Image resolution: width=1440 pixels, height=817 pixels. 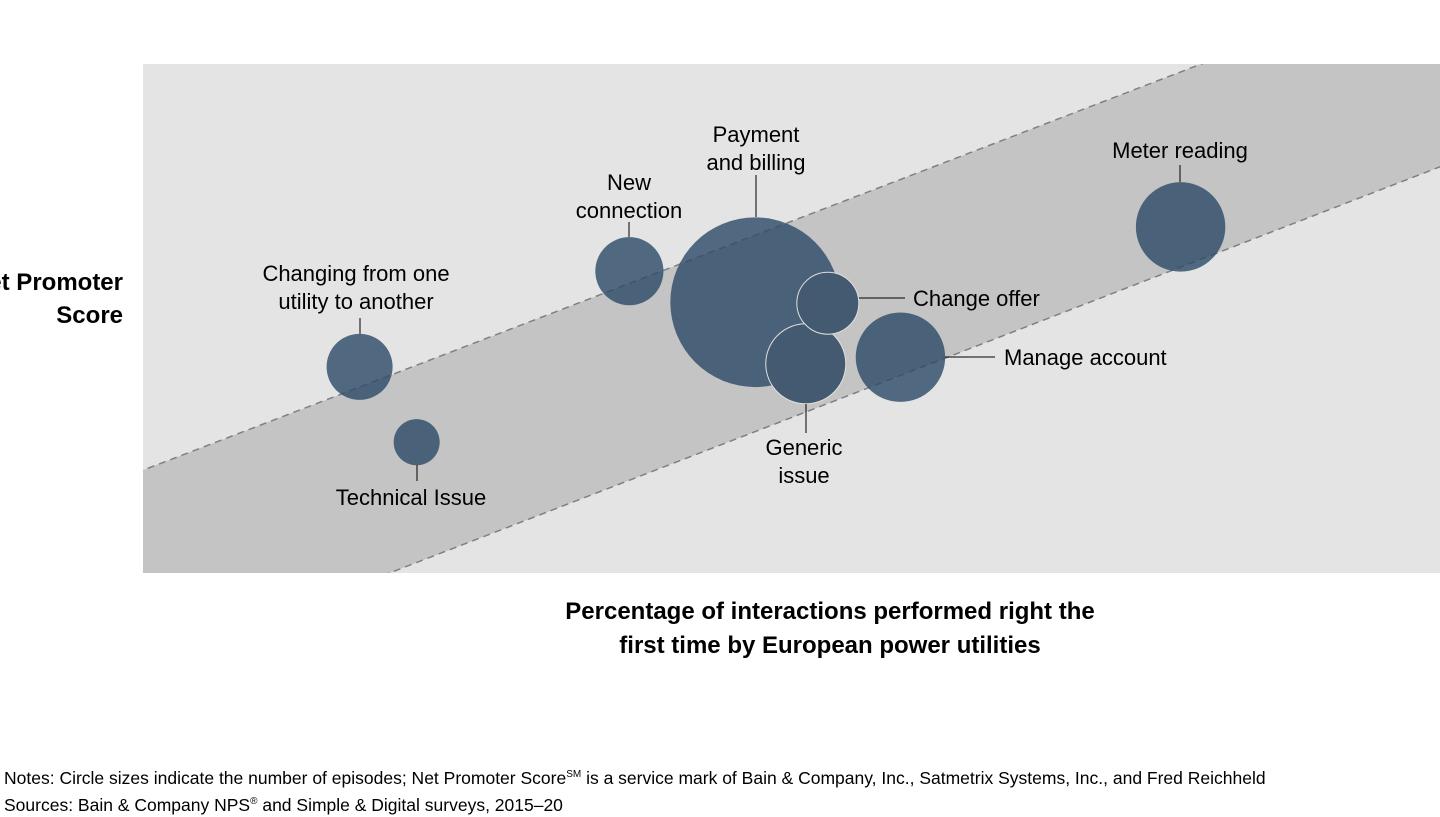 I want to click on bubble-label-line: issue, so click(x=803, y=475).